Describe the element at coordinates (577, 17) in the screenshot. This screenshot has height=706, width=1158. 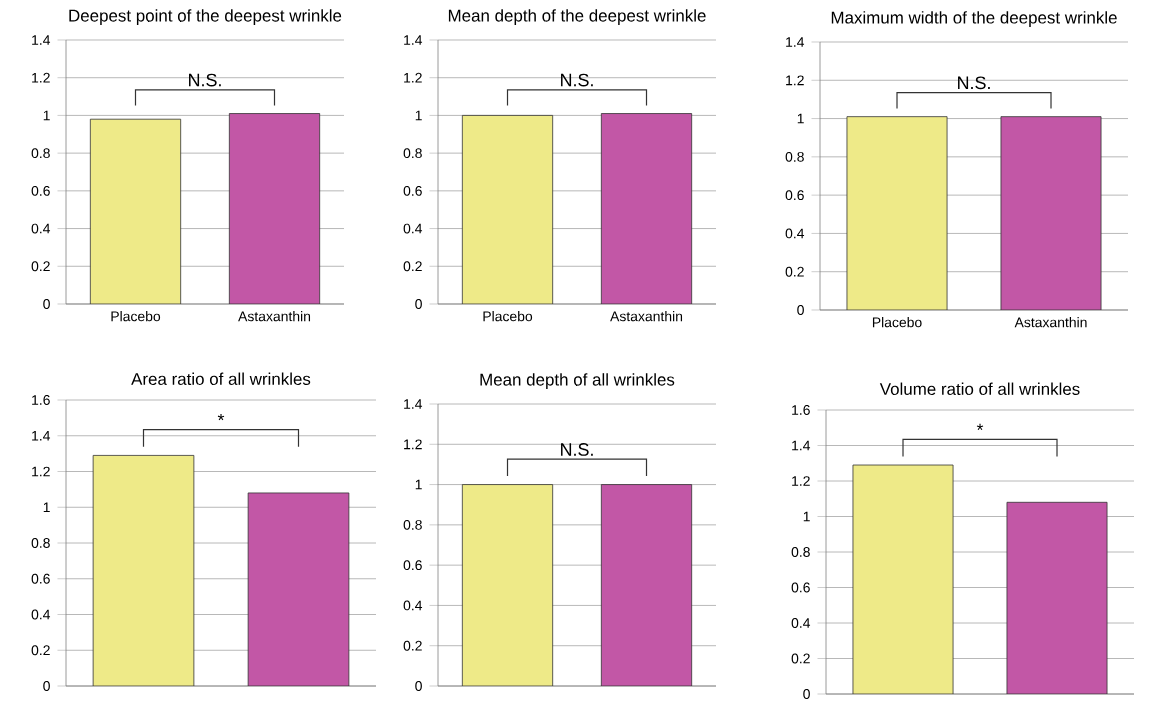
I see `chart-title: Mean depth of the deepest wrinkle` at that location.